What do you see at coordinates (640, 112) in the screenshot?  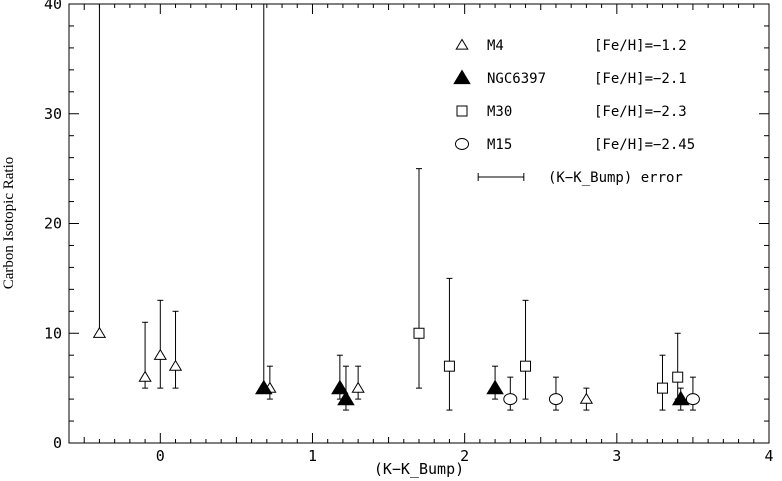 I see `legend-metallicity-m30: [Fe/H]=−2.3` at bounding box center [640, 112].